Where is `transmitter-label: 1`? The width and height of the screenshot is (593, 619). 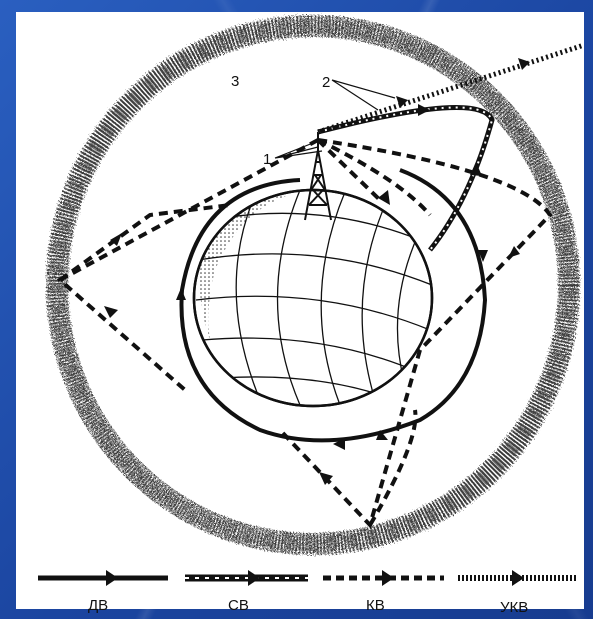
transmitter-label: 1 is located at coordinates (267, 159).